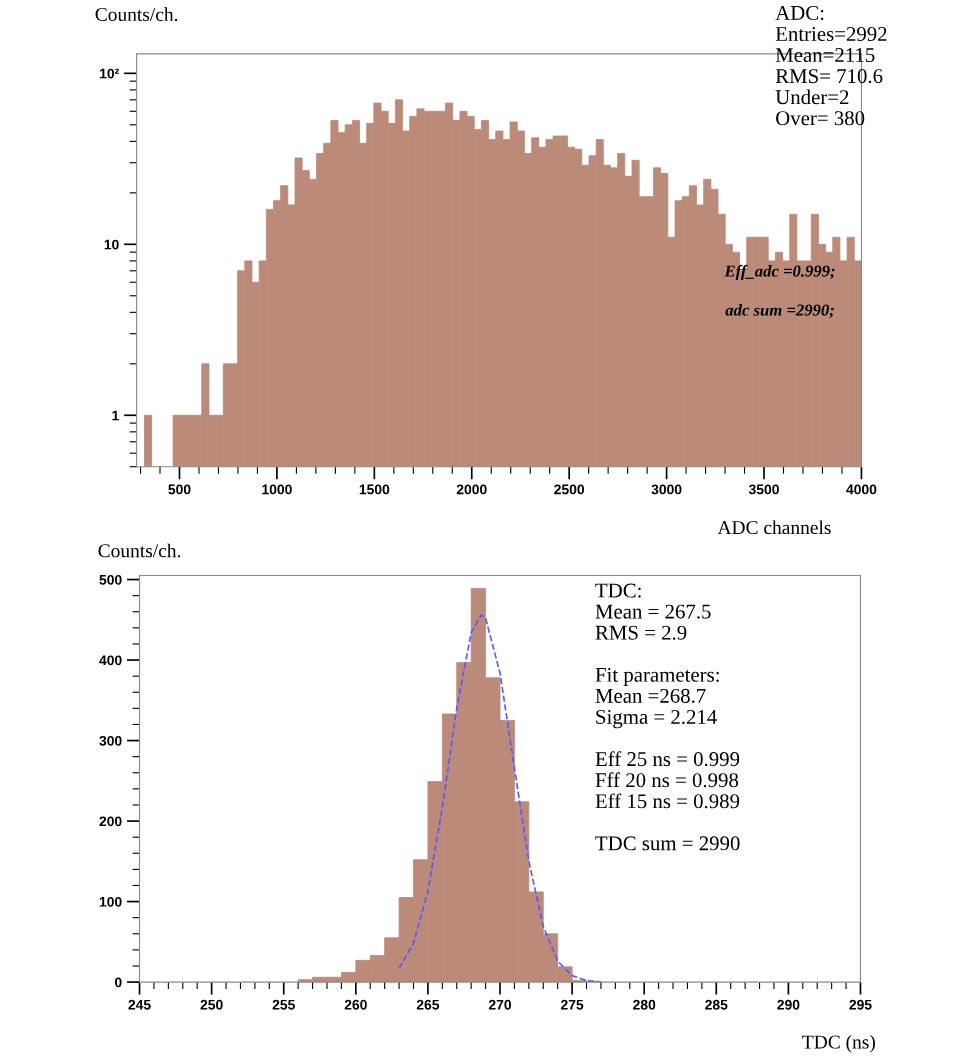 The height and width of the screenshot is (1056, 969). Describe the element at coordinates (110, 901) in the screenshot. I see `y-tick-label: 100` at that location.